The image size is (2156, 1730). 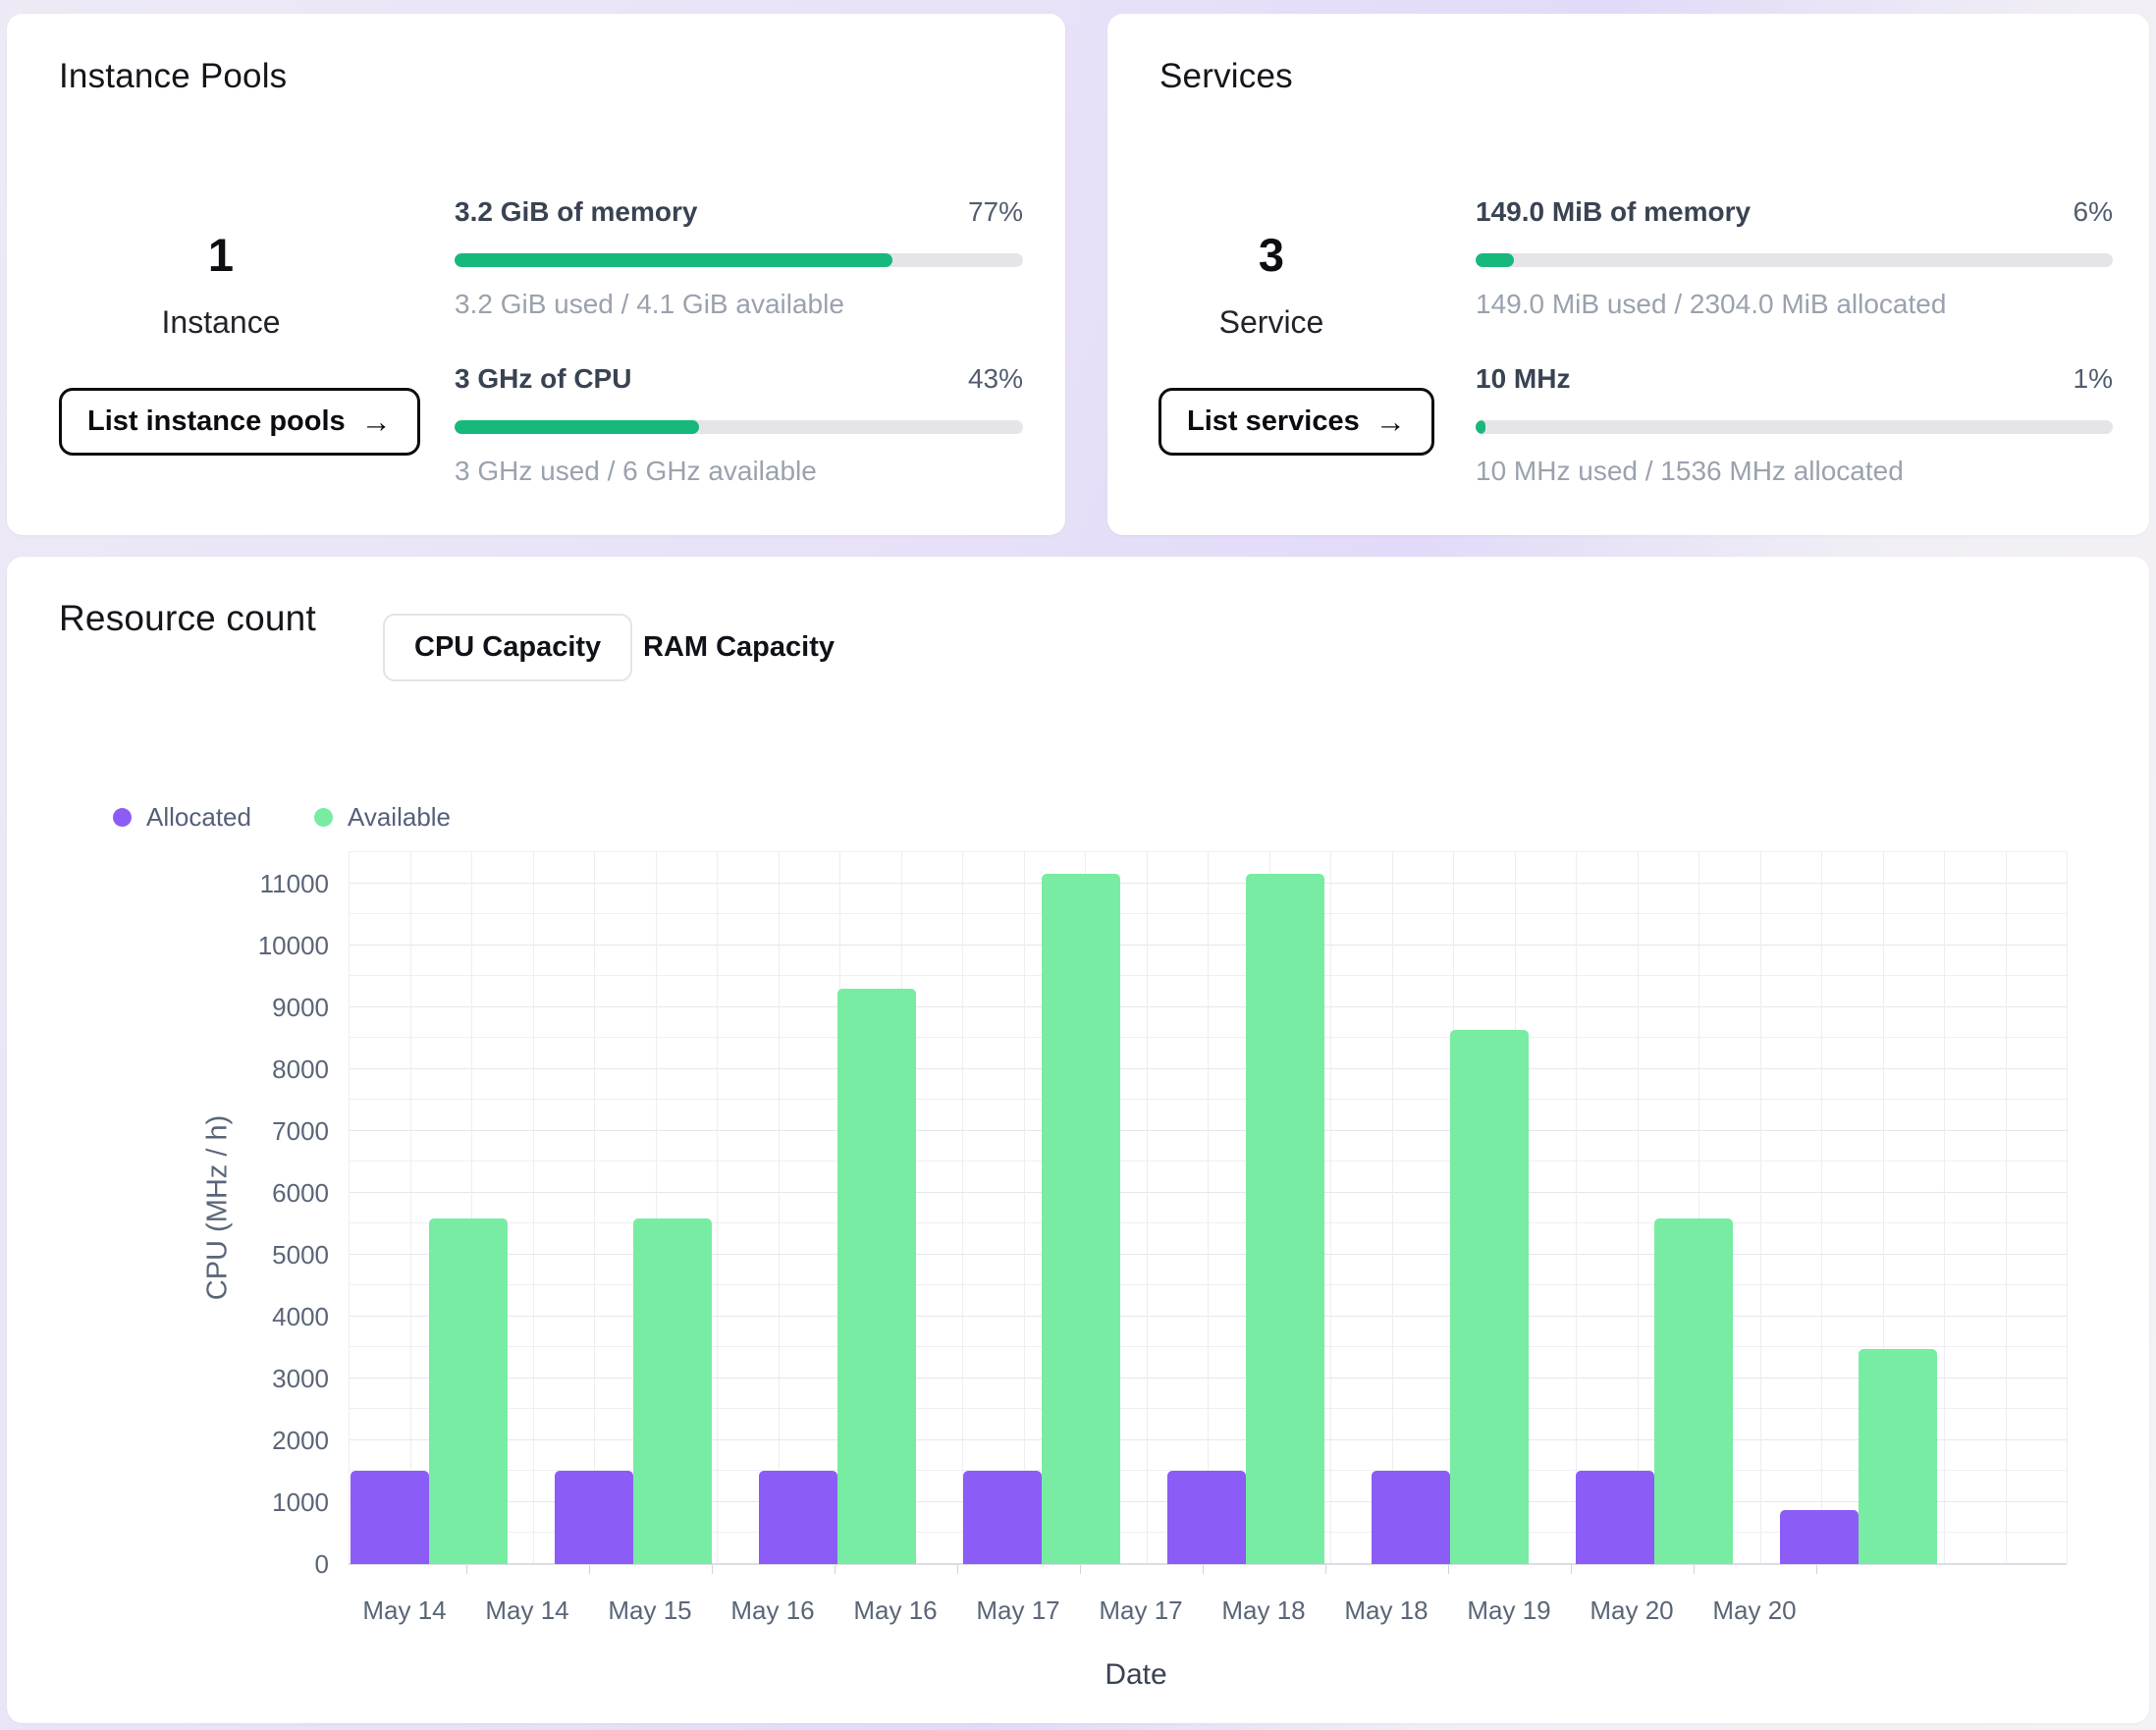 I want to click on services-memory-progress-track, so click(x=1795, y=260).